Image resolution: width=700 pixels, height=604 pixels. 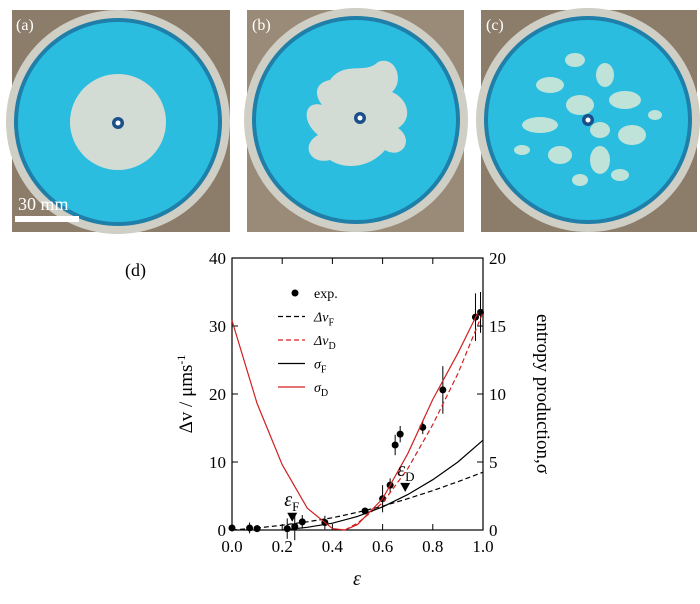 What do you see at coordinates (231, 546) in the screenshot?
I see `x-tick-label: 0.0` at bounding box center [231, 546].